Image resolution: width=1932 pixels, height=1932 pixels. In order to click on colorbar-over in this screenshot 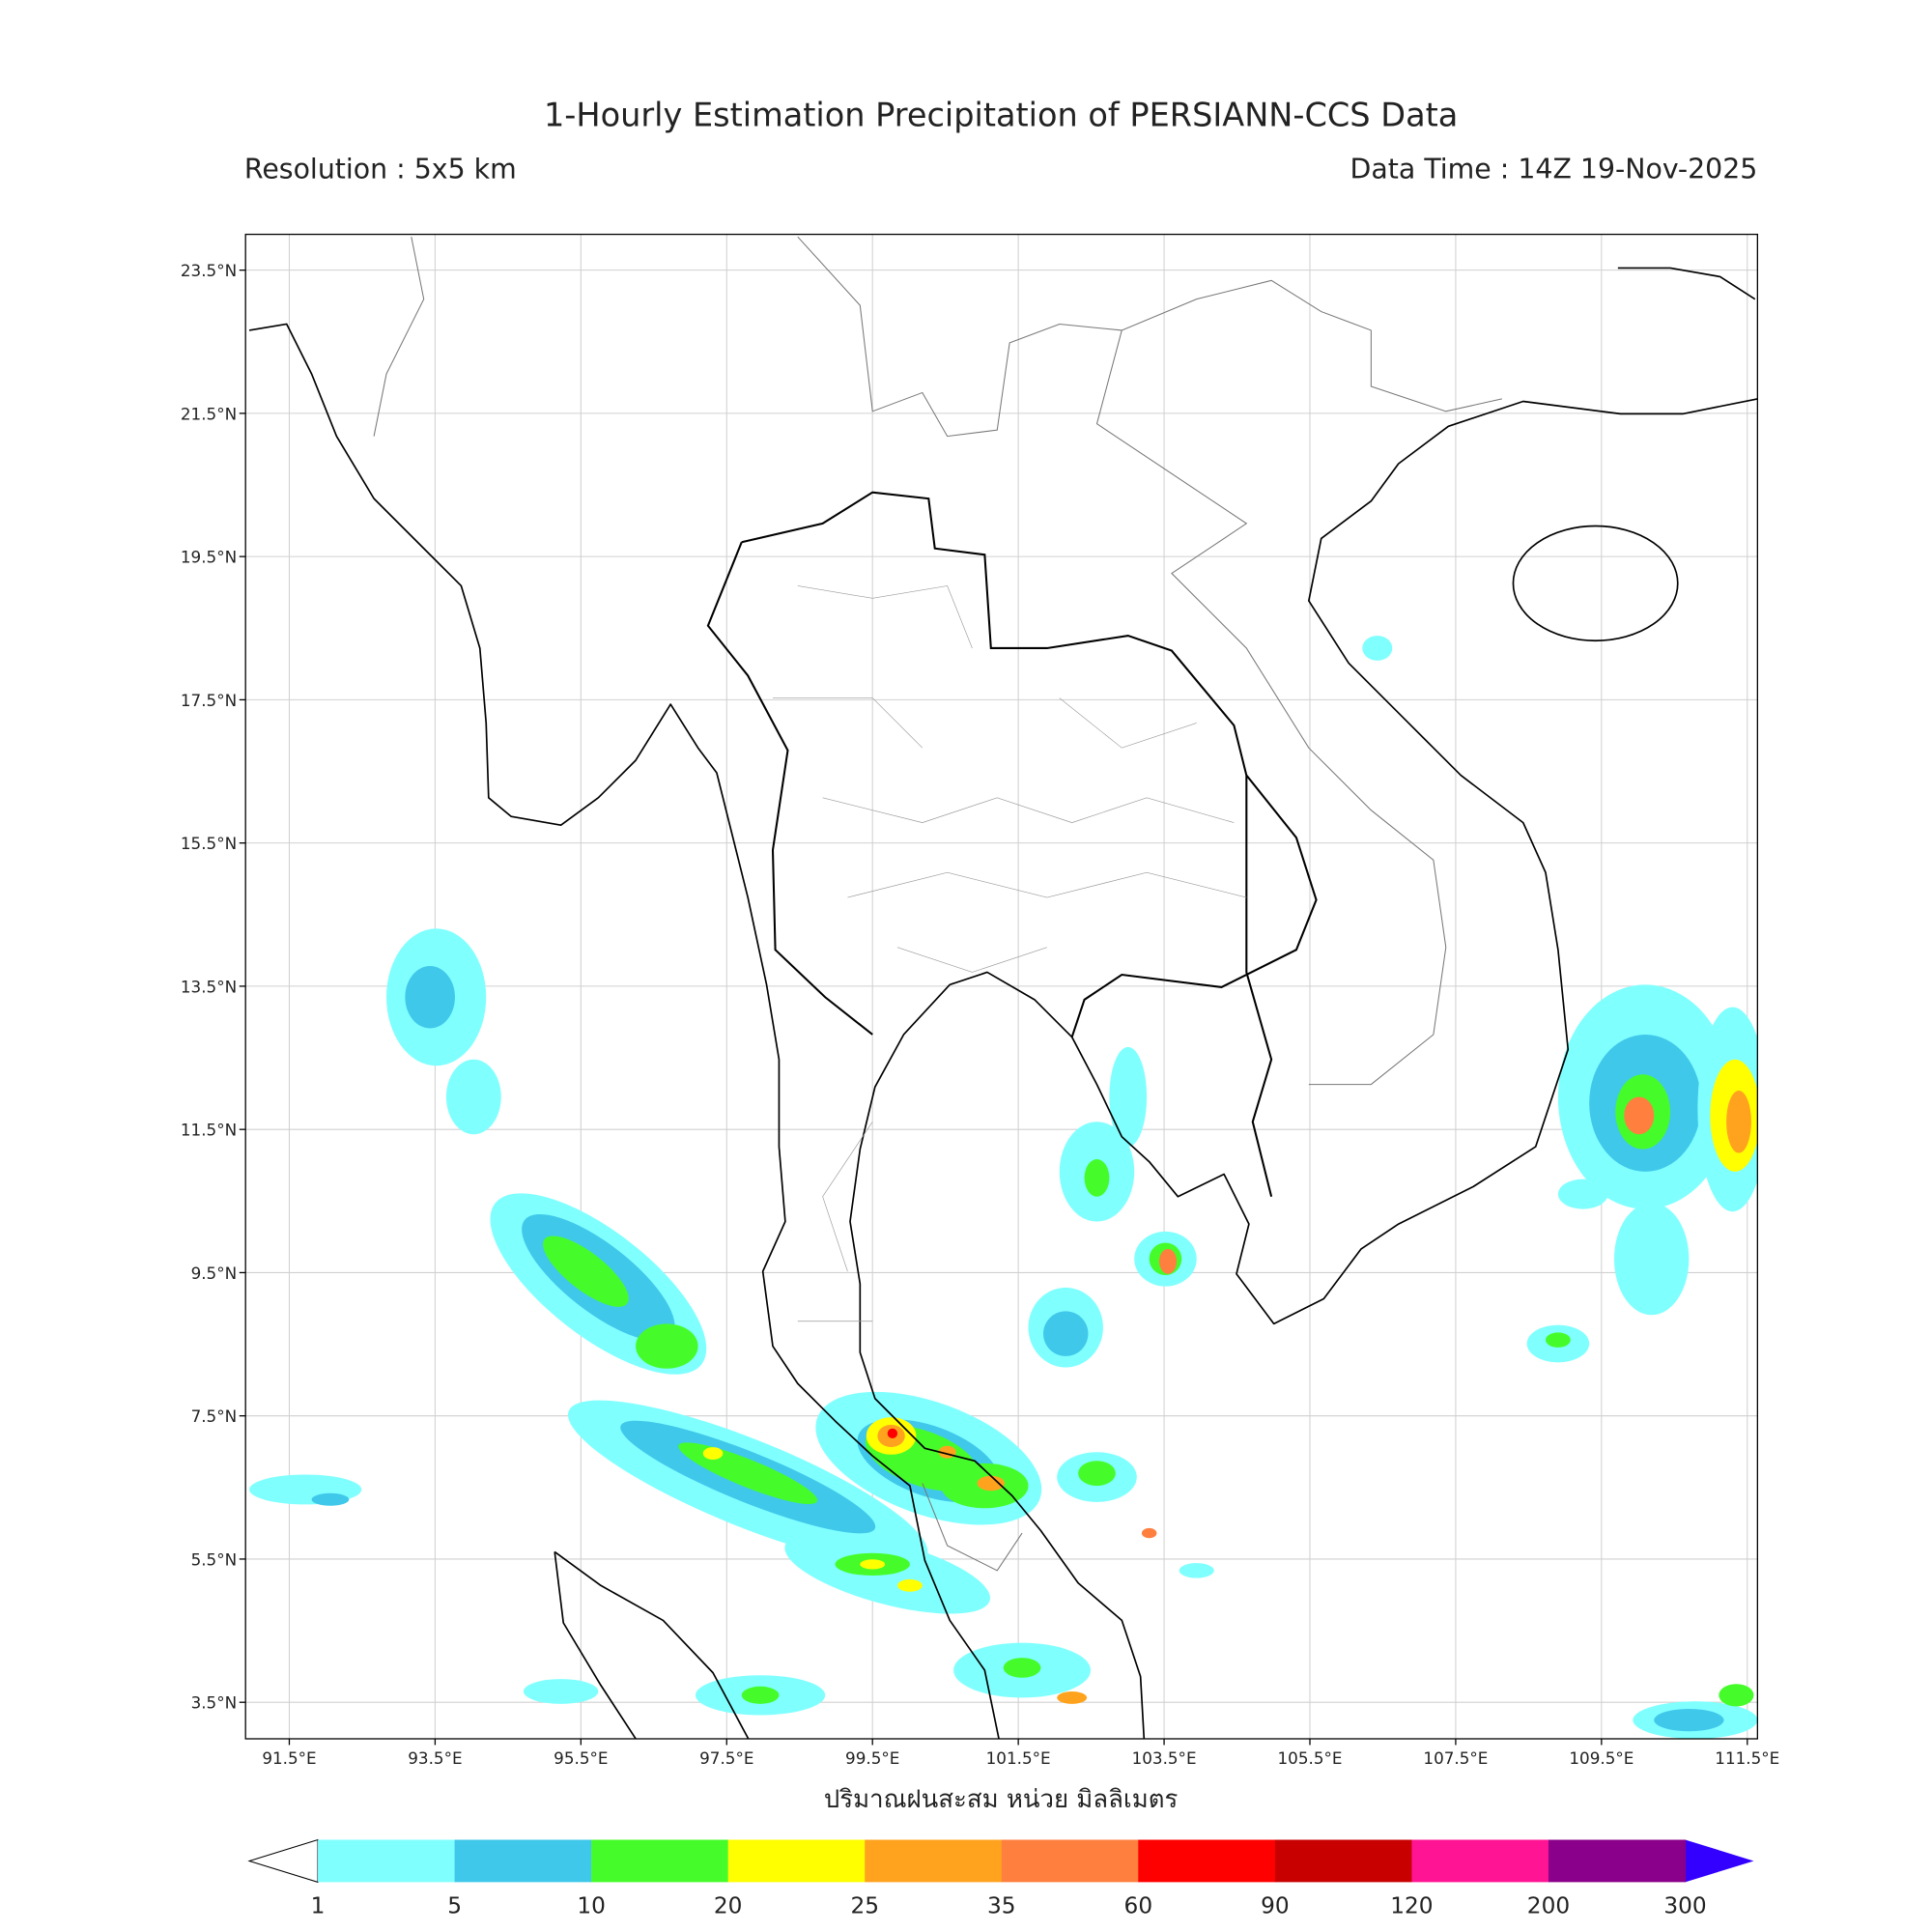, I will do `click(1719, 1861)`.